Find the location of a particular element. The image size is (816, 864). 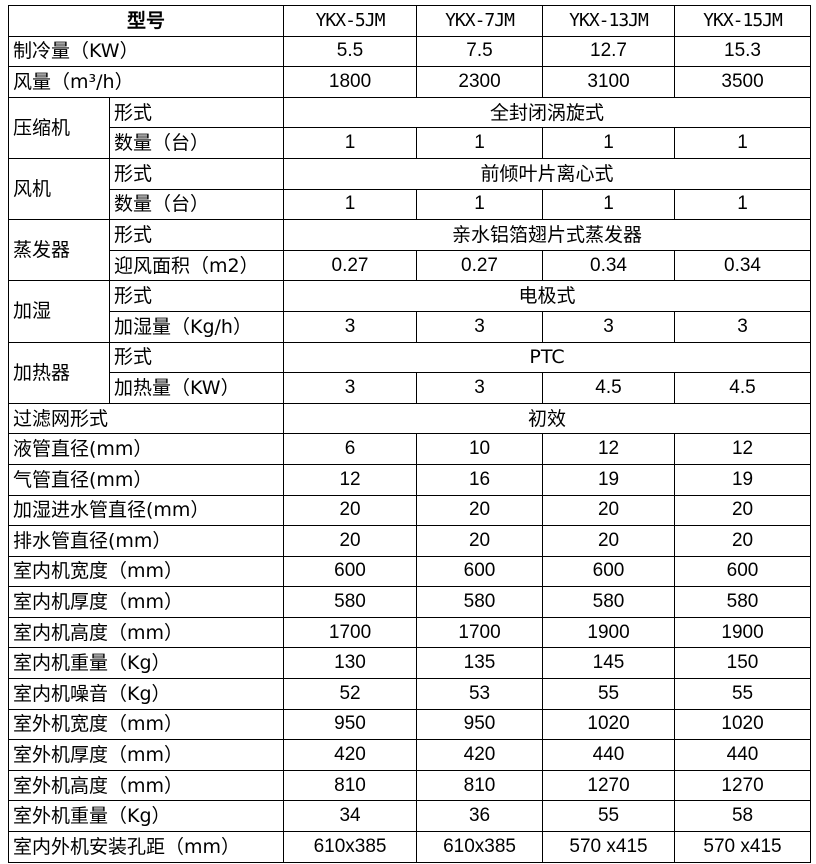

table-row: 室外机高度（mm） 810 810 1270 1270 is located at coordinates (409, 785).